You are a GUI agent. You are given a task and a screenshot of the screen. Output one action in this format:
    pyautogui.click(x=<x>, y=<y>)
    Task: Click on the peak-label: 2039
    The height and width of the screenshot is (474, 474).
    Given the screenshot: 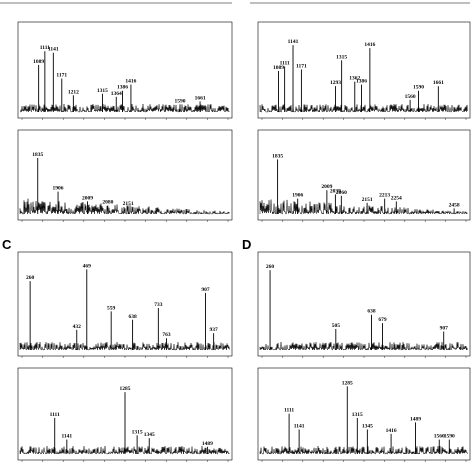 What is the action you would take?
    pyautogui.click(x=335, y=191)
    